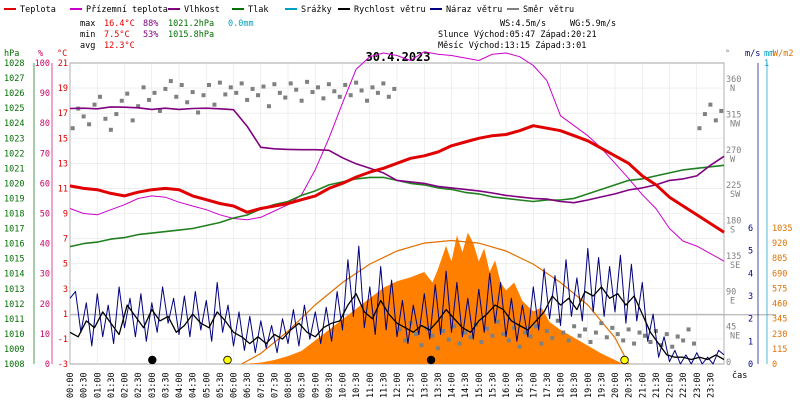 The image size is (800, 400). What do you see at coordinates (289, 385) in the screenshot?
I see `x-tick-label: 08:00` at bounding box center [289, 385].